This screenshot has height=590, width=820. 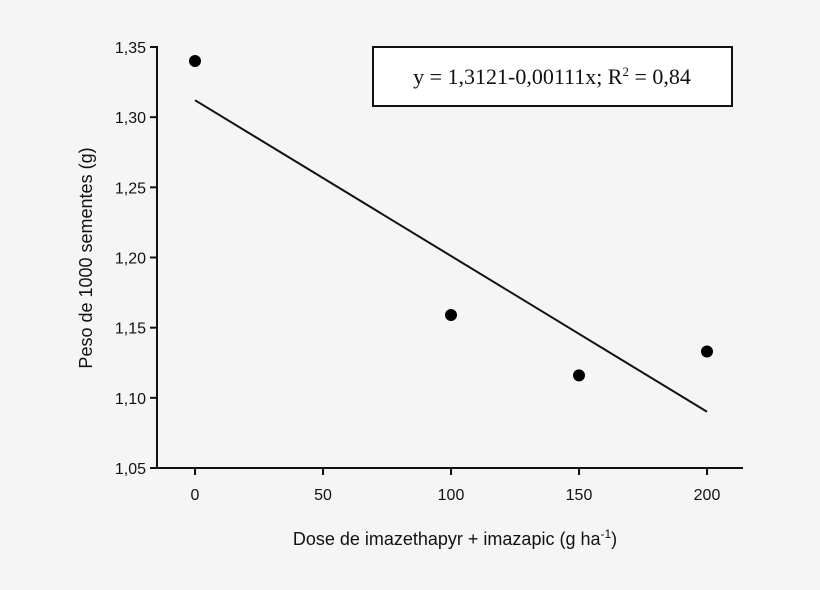 I want to click on y-tick-label: 1,10, so click(x=130, y=399).